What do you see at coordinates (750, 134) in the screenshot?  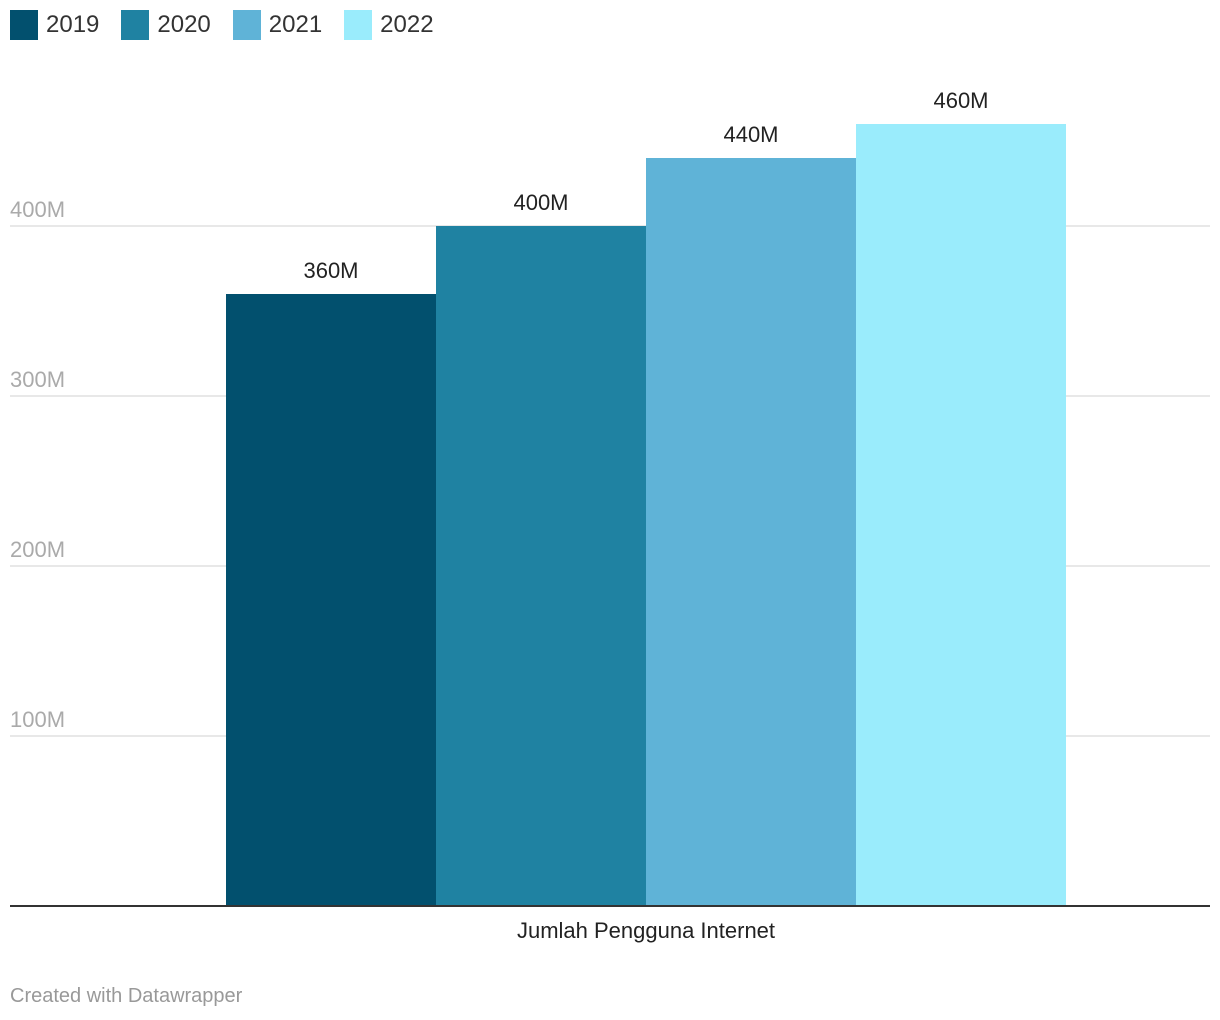 I see `data-label: 440M` at bounding box center [750, 134].